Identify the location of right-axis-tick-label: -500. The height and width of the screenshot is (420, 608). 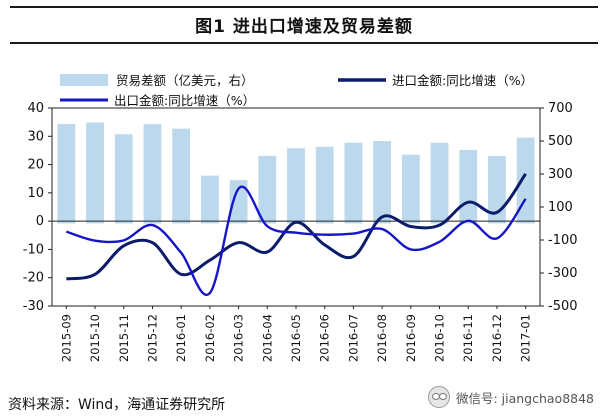
(563, 306).